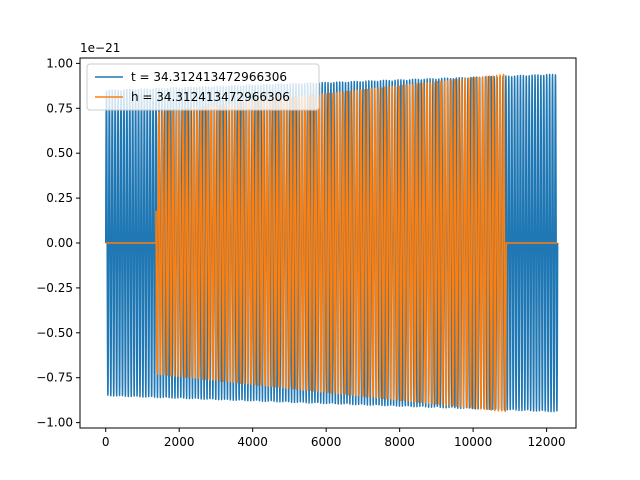 The height and width of the screenshot is (480, 640). What do you see at coordinates (54, 333) in the screenshot?
I see `y-tick-label: −0.50` at bounding box center [54, 333].